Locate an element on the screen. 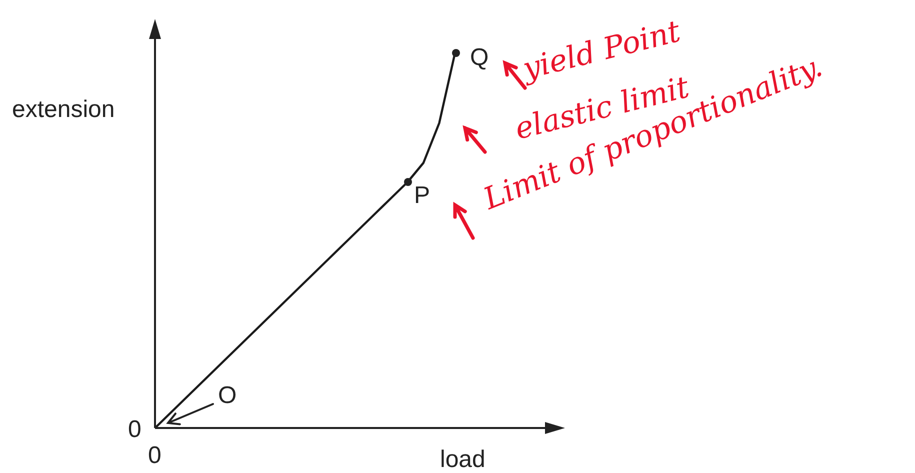 The height and width of the screenshot is (473, 915). x-axis-title: load is located at coordinates (463, 459).